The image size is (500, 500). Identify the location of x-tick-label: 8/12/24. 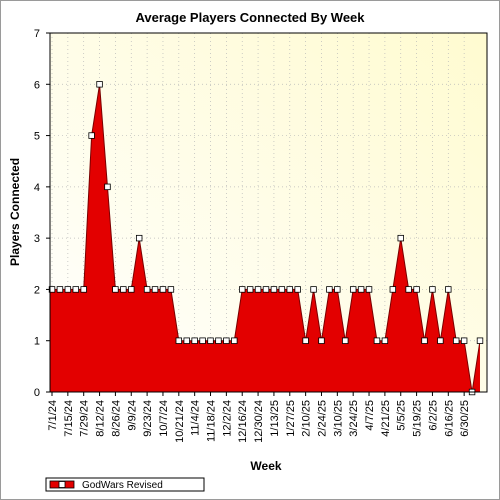
(101, 418).